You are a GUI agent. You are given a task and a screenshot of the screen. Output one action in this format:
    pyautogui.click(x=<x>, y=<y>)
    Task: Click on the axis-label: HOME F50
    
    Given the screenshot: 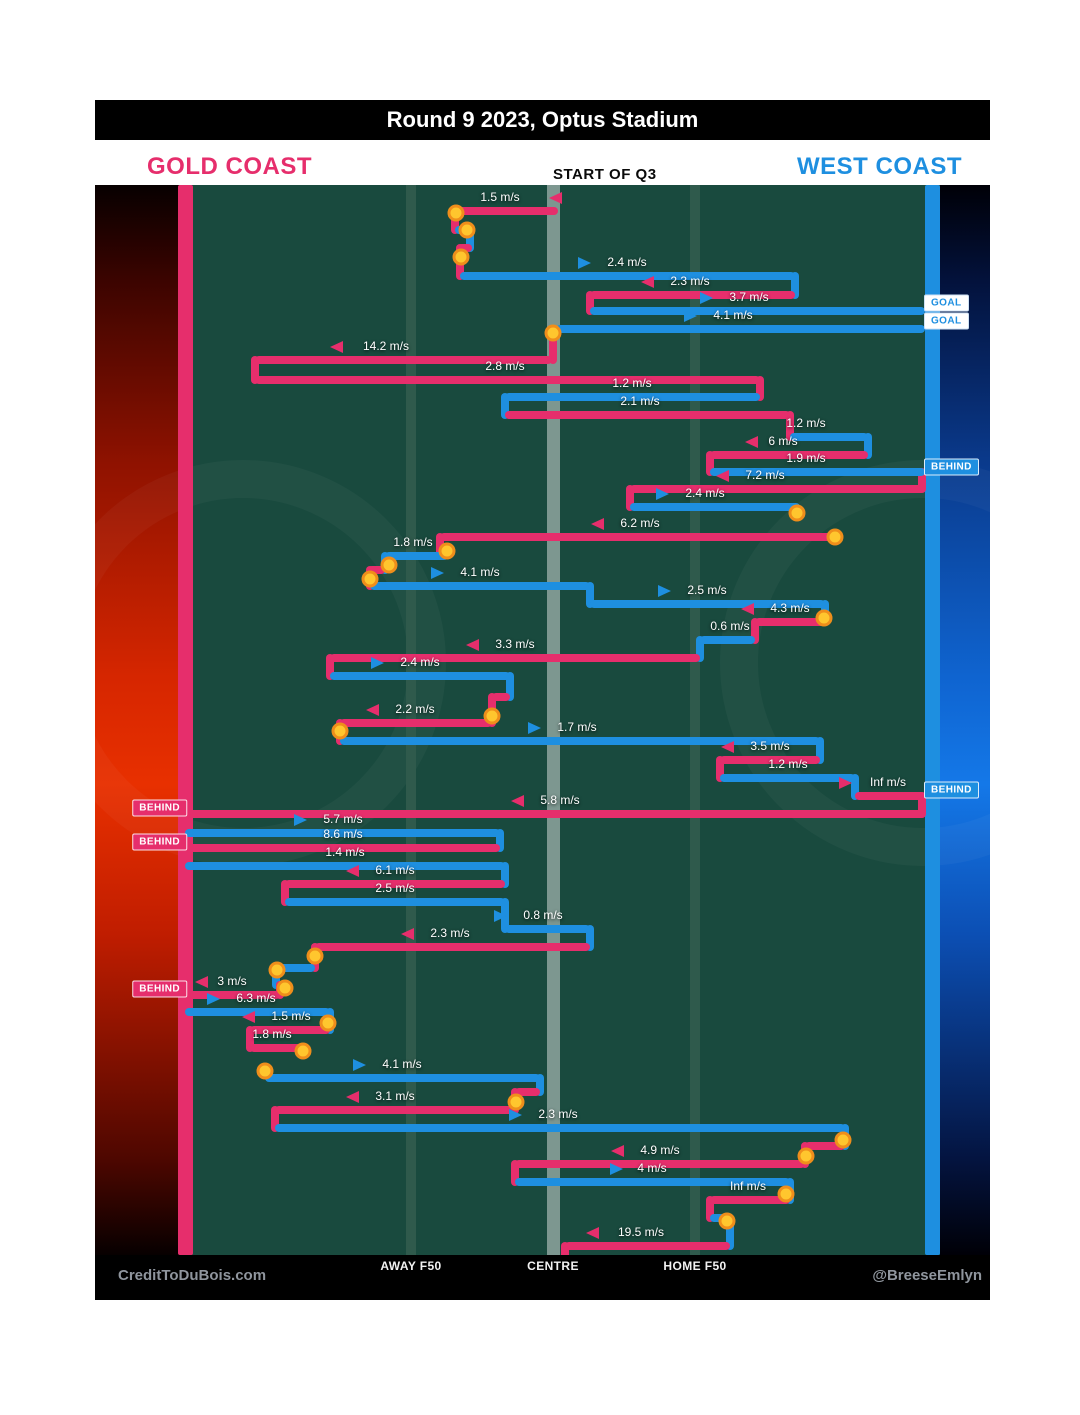 What is the action you would take?
    pyautogui.click(x=695, y=1266)
    